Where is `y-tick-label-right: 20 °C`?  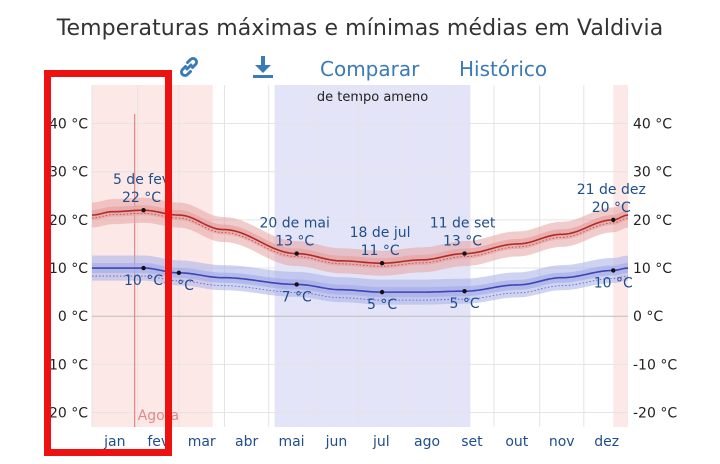 y-tick-label-right: 20 °C is located at coordinates (652, 221).